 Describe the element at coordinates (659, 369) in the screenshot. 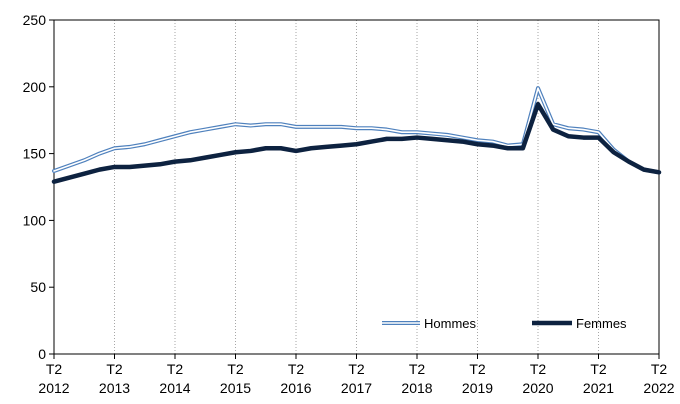

I see `x-tick-label-quarter-10: T2` at that location.